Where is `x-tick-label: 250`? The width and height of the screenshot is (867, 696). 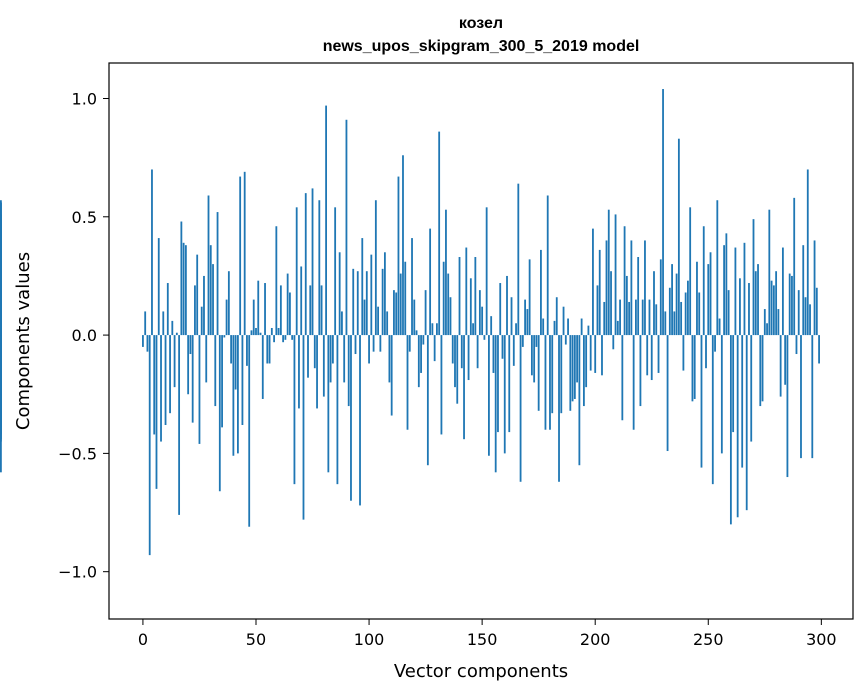
x-tick-label: 250 is located at coordinates (708, 639).